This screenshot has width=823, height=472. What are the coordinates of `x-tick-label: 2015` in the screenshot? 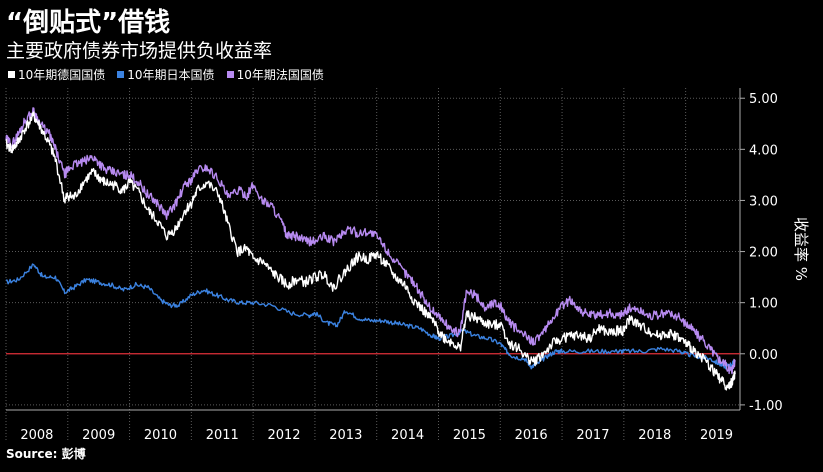 It's located at (469, 435).